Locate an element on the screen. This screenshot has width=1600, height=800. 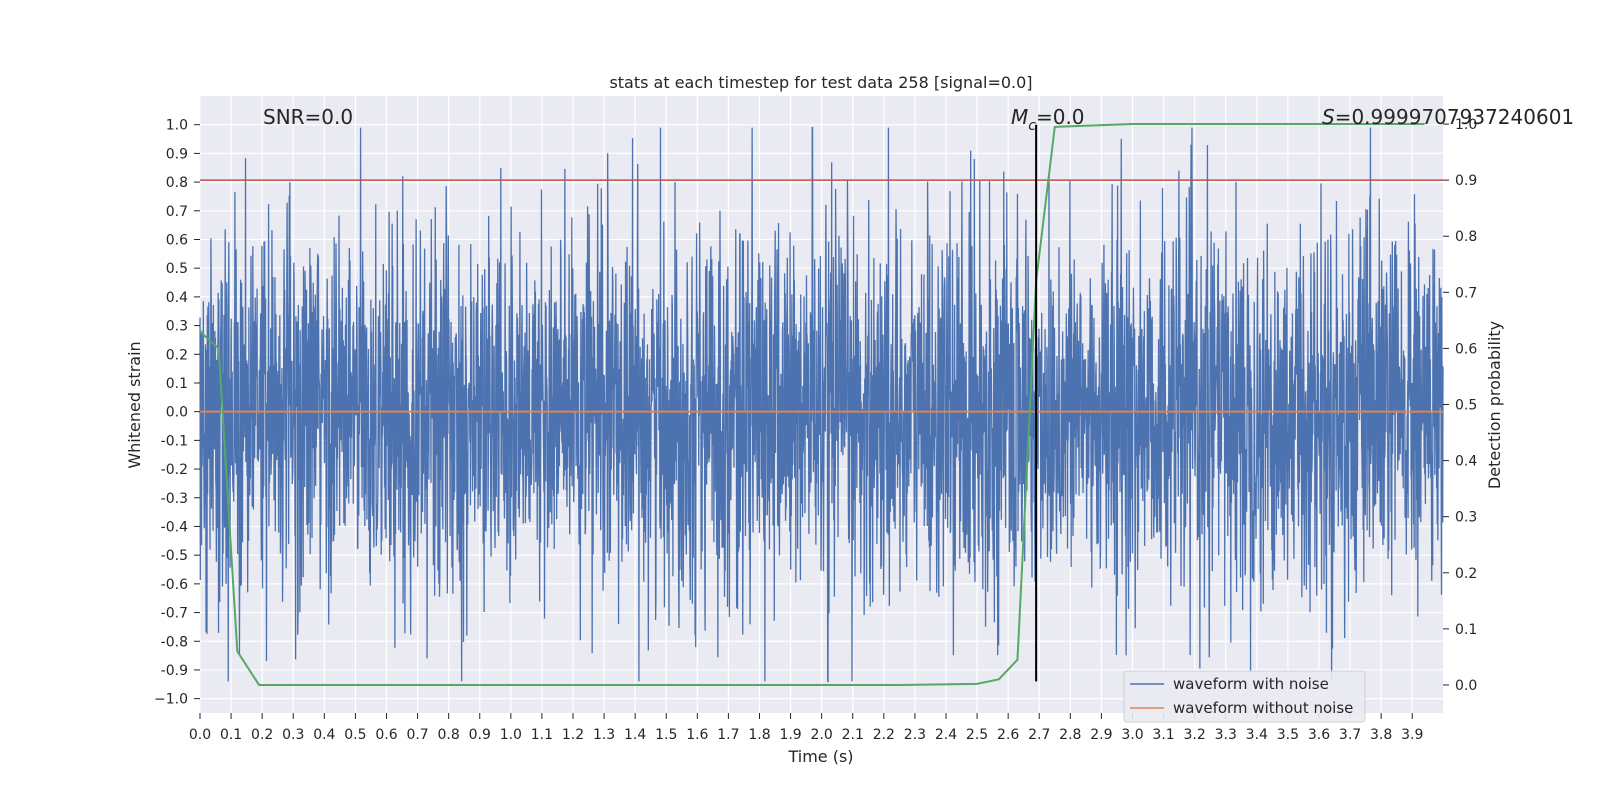
y-tick-label: 1.0 is located at coordinates (177, 126).